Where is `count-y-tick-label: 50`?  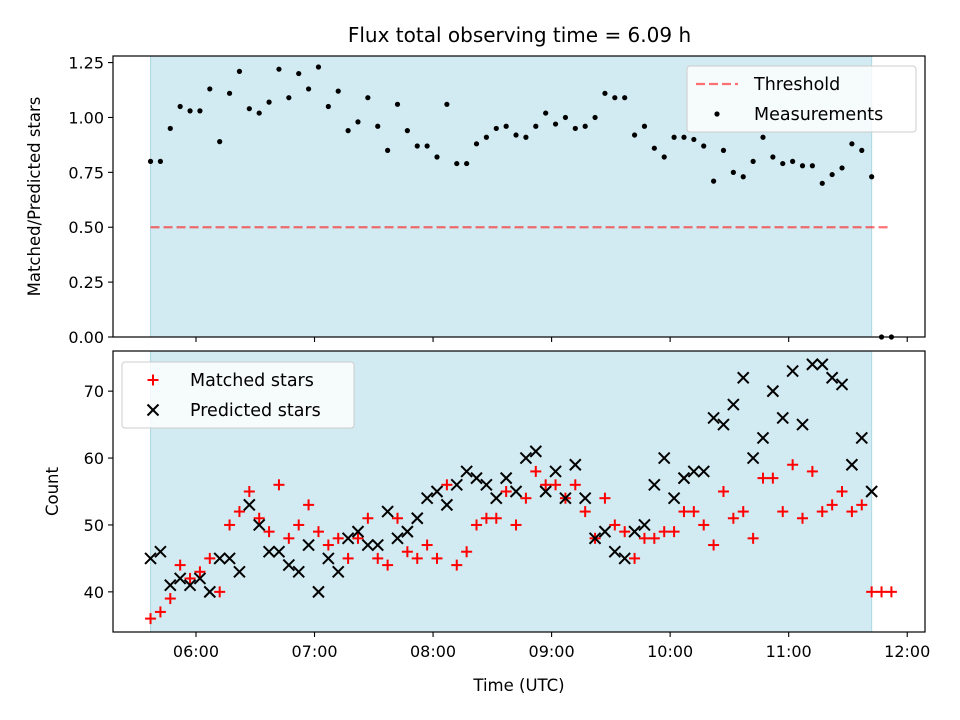
count-y-tick-label: 50 is located at coordinates (94, 525).